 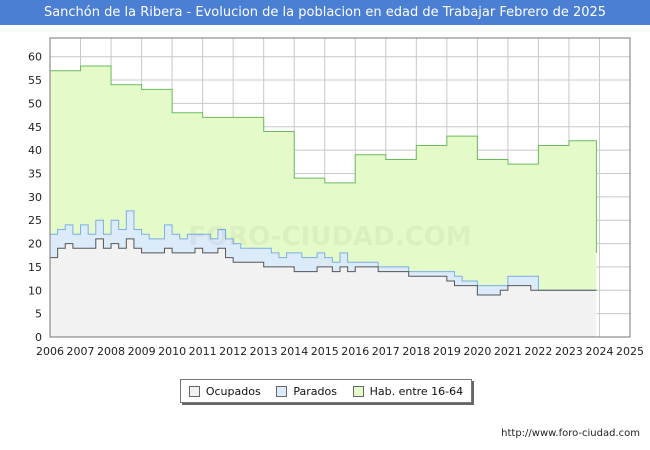 What do you see at coordinates (416, 391) in the screenshot?
I see `legend-label-hab: Hab. entre 16-64` at bounding box center [416, 391].